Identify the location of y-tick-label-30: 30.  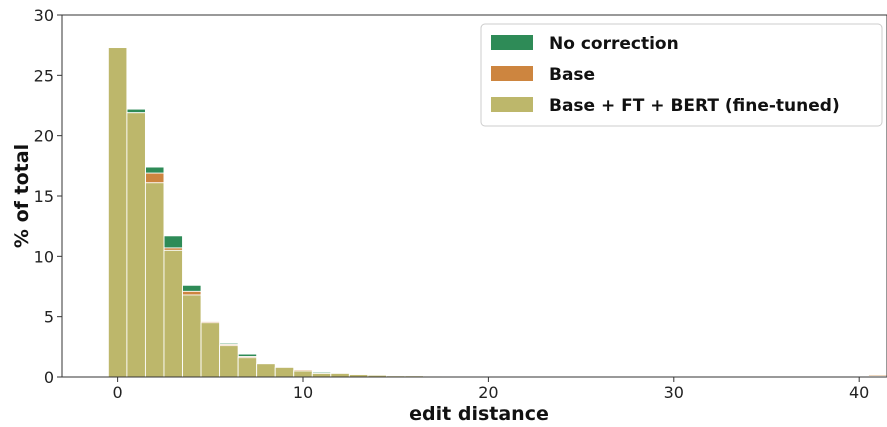
(44, 15).